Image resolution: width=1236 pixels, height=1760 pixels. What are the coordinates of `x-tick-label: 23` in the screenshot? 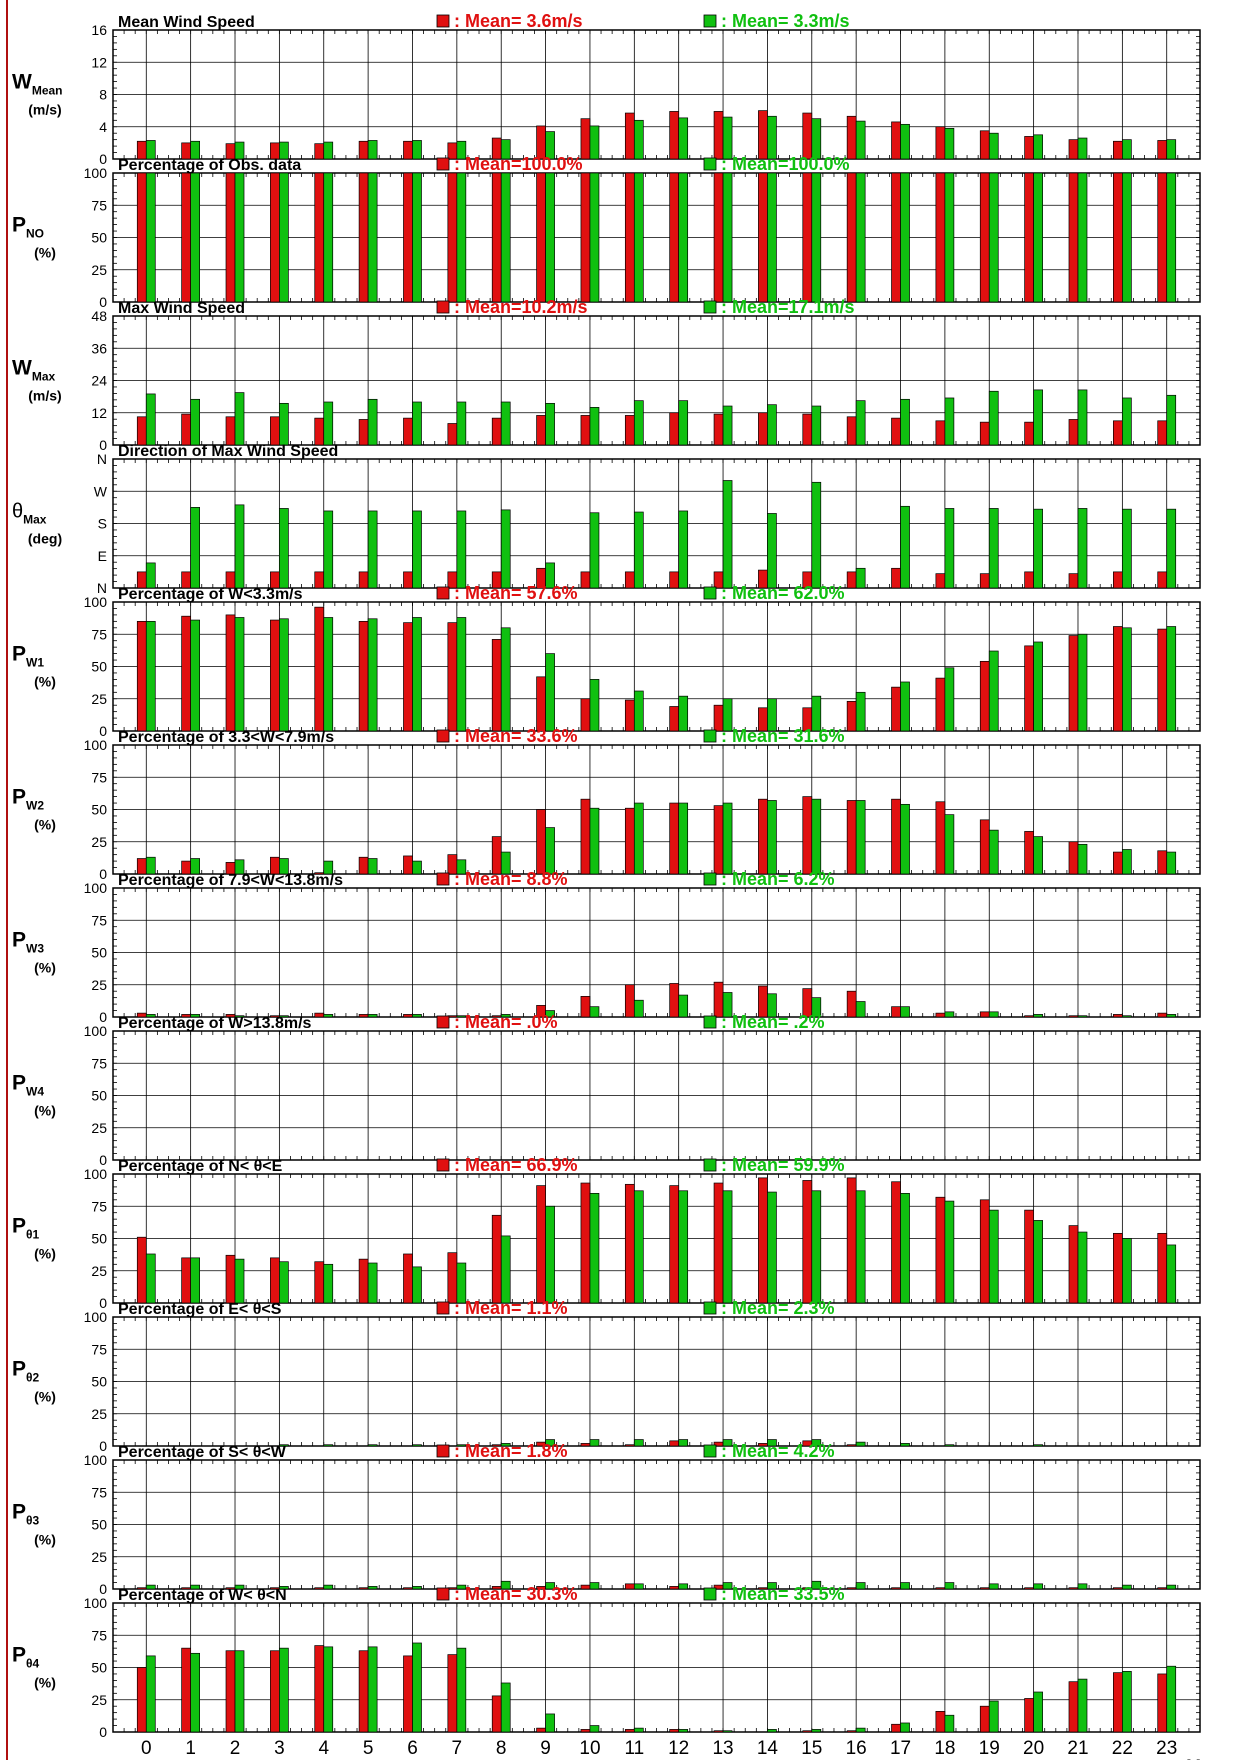 It's located at (1166, 1748).